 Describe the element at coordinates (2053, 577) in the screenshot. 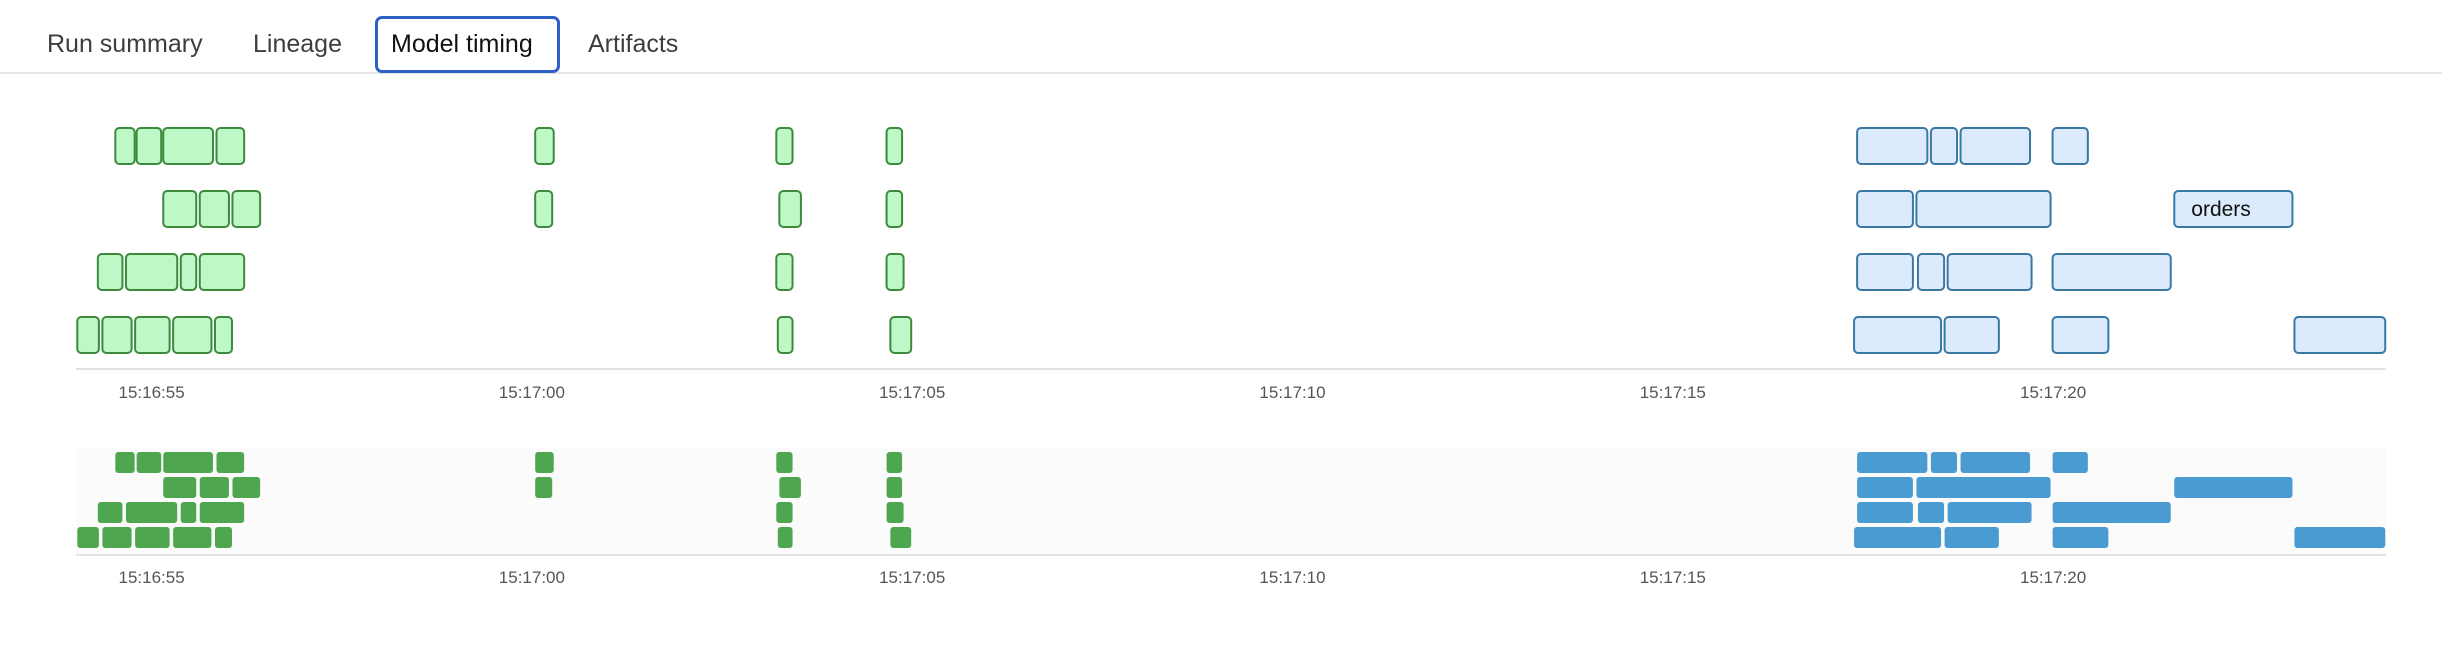

I see `overview-tick-label: 15:17:20` at that location.